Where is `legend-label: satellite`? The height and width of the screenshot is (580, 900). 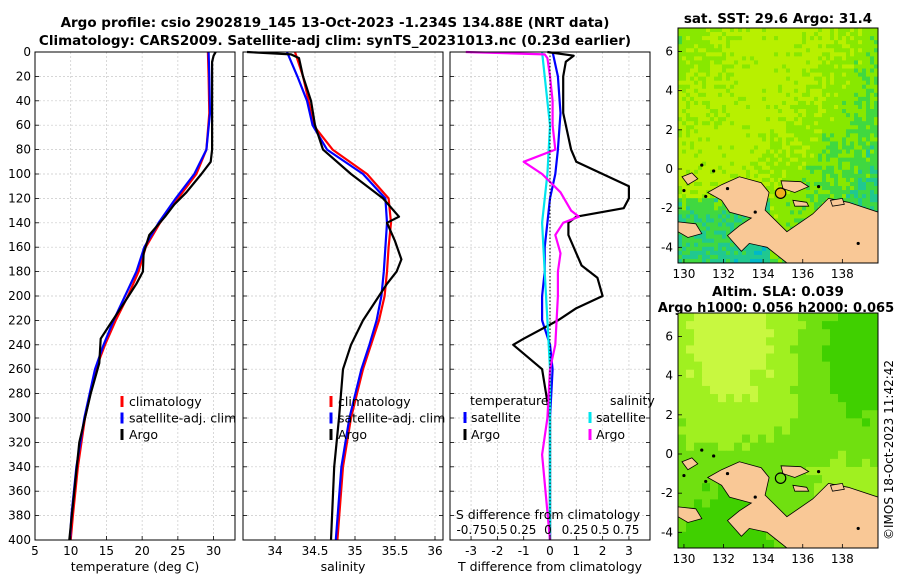
legend-label: satellite is located at coordinates (621, 417).